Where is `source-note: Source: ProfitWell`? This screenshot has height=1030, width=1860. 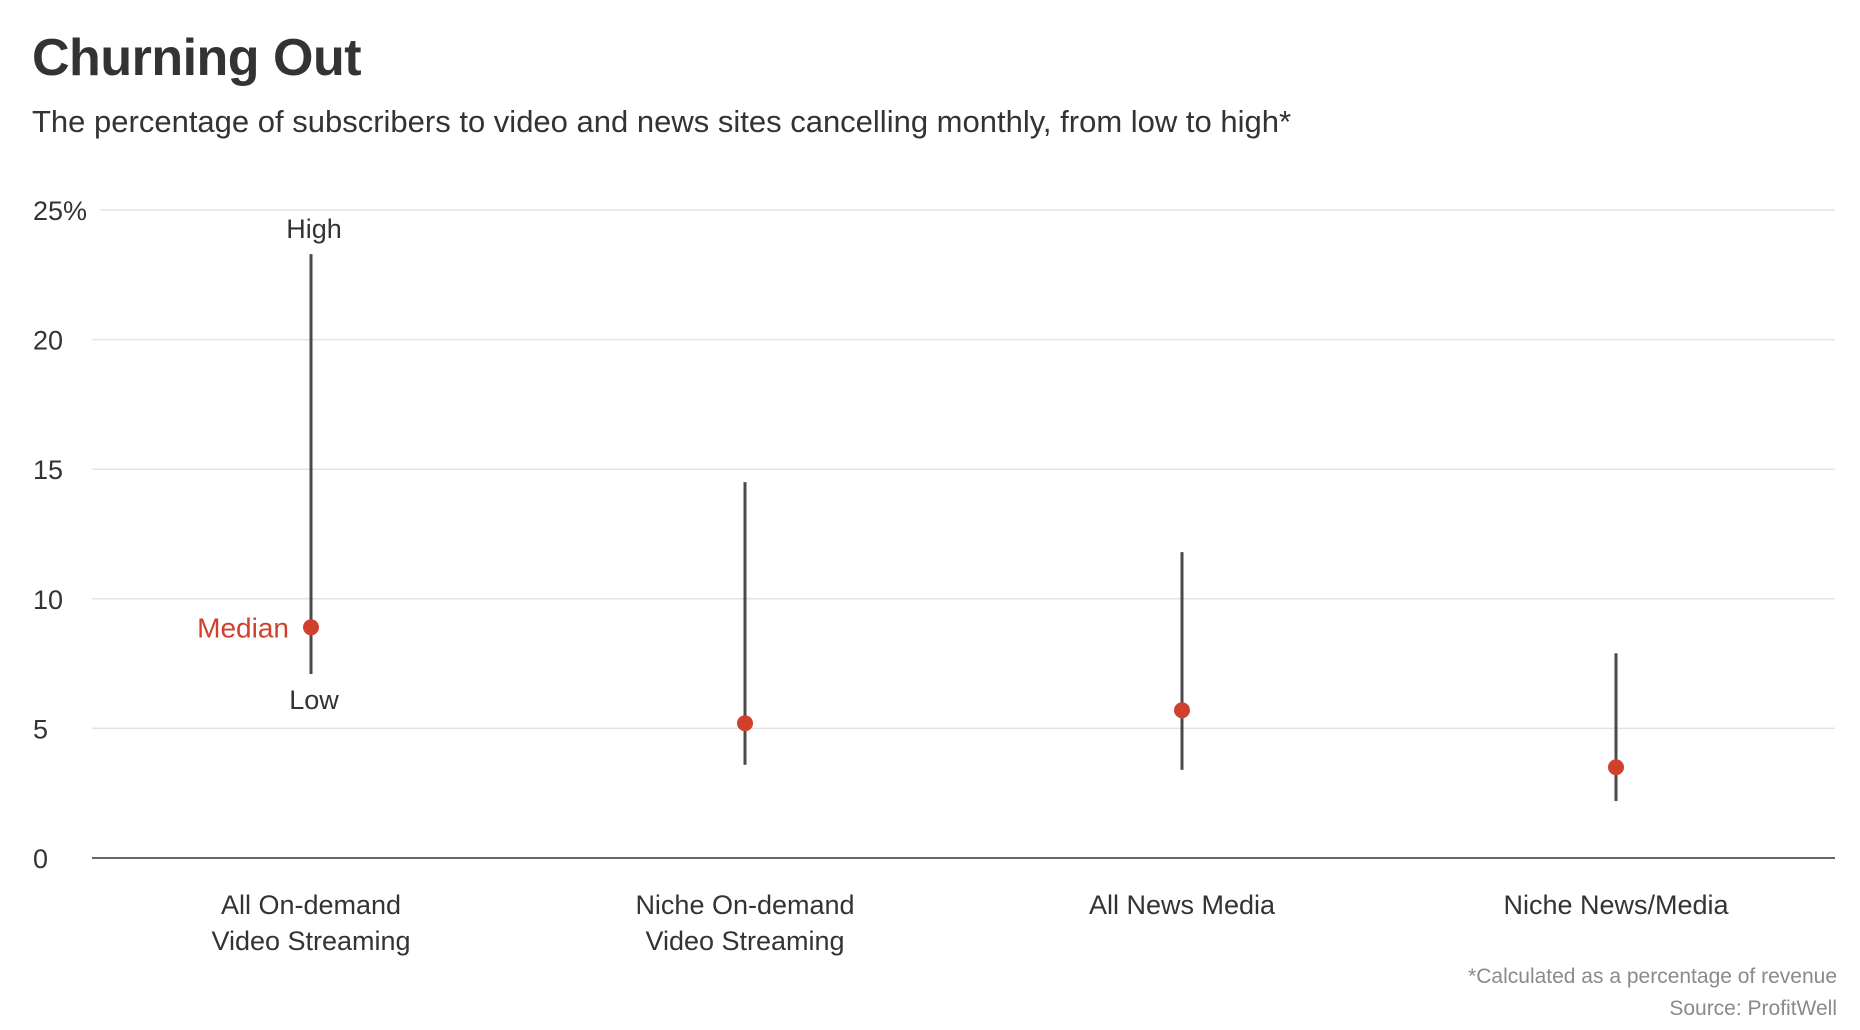 source-note: Source: ProfitWell is located at coordinates (1753, 1008).